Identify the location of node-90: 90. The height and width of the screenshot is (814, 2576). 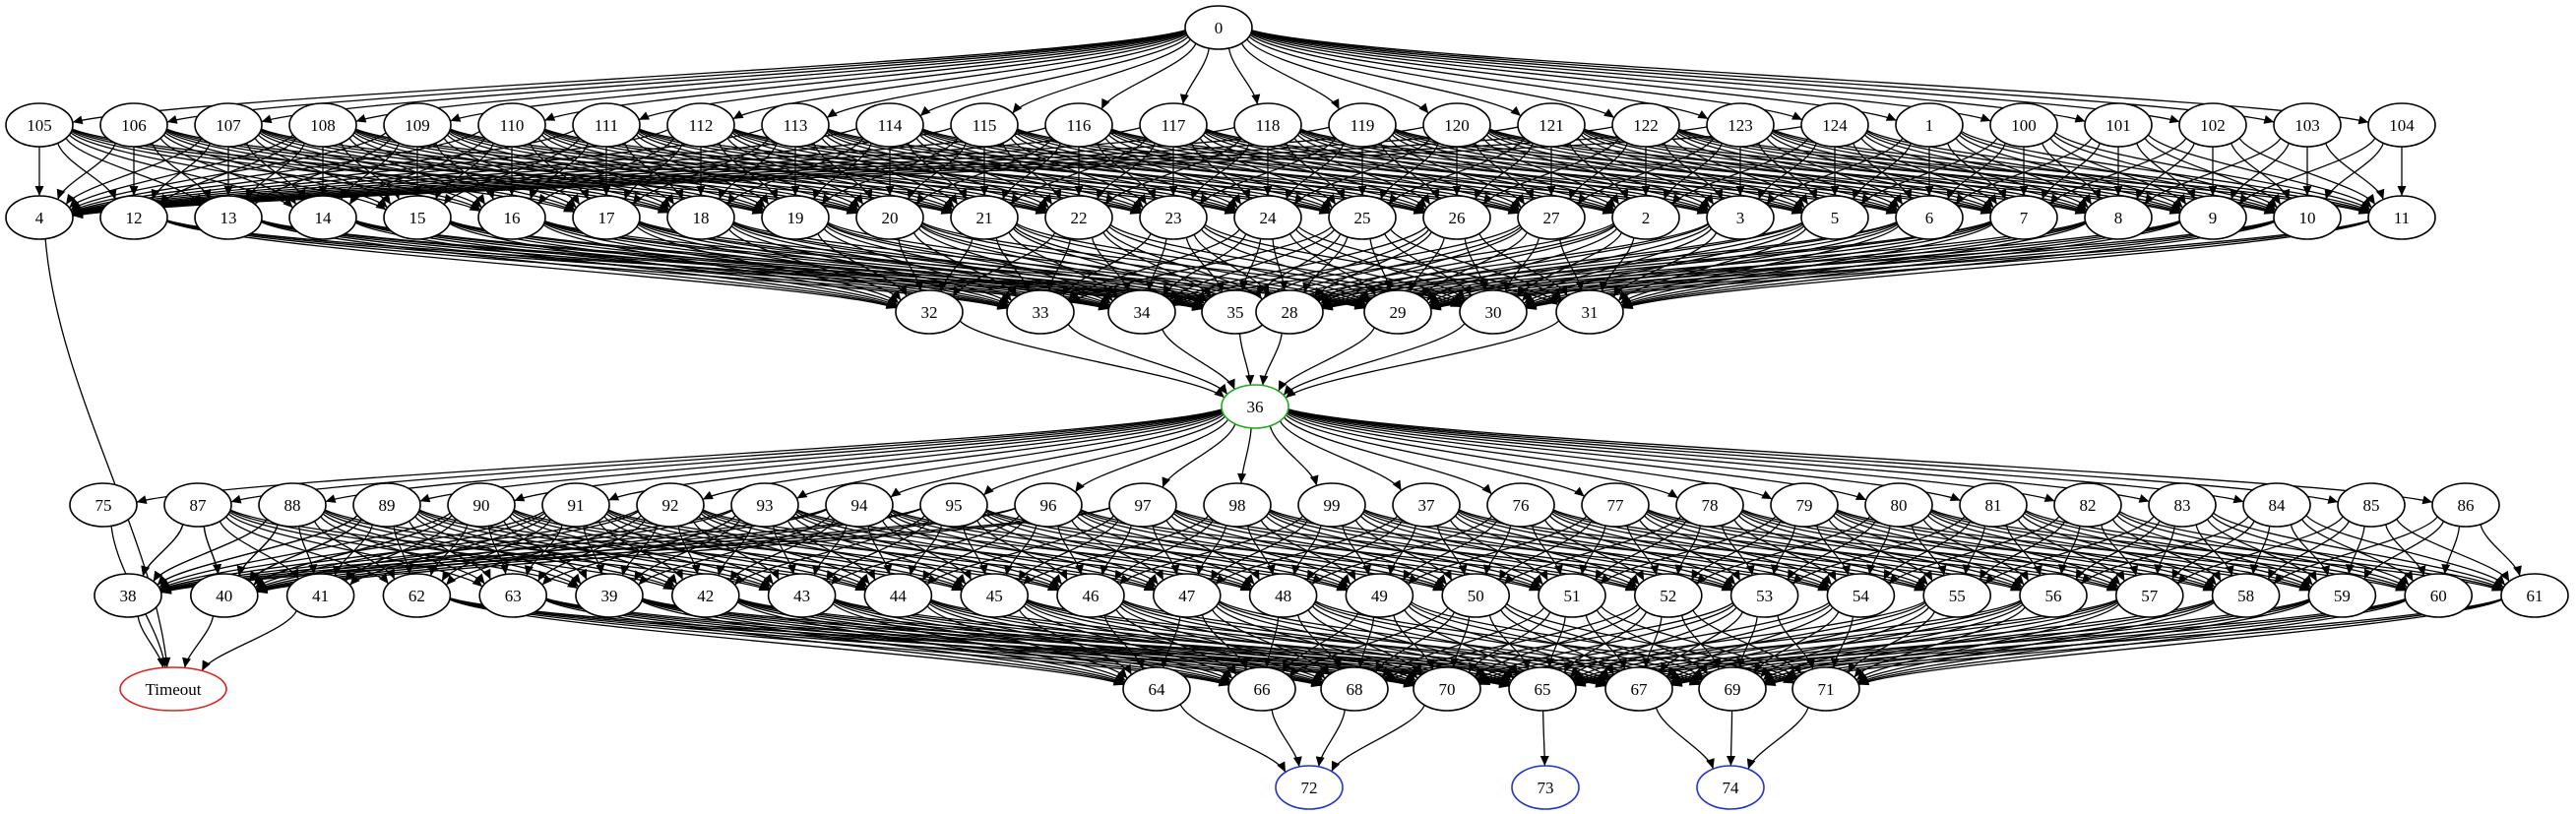
(481, 505).